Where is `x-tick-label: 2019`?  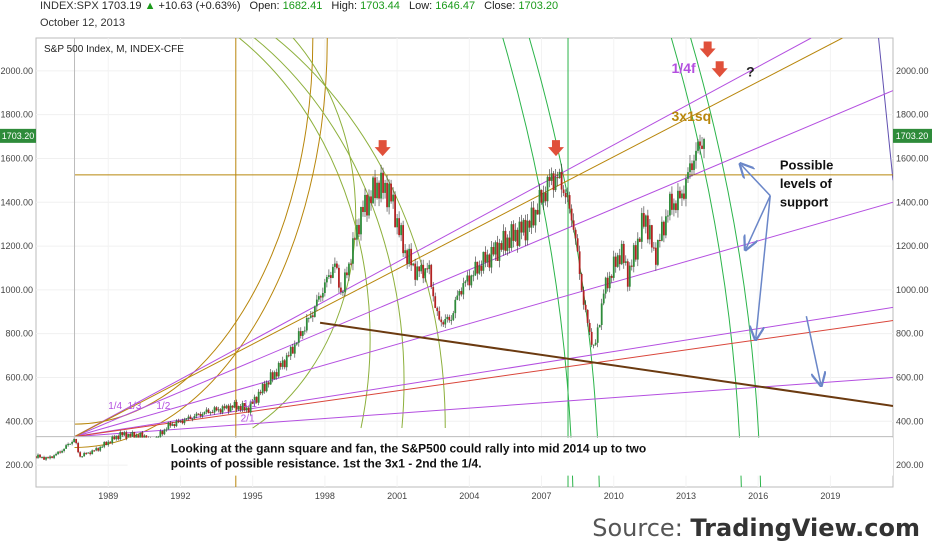 x-tick-label: 2019 is located at coordinates (830, 496).